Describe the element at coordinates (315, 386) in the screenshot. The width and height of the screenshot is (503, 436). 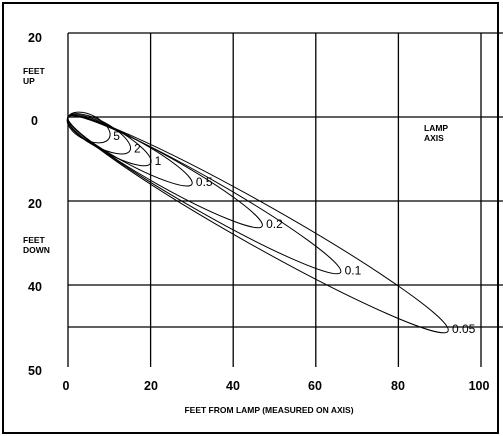
I see `x-tick-60: 60` at that location.